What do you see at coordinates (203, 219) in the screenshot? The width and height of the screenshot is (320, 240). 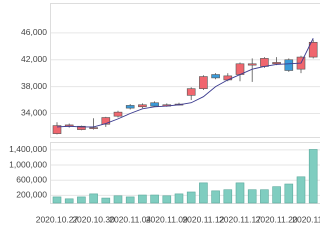 I see `x-tick-label: 2020.11.12` at bounding box center [203, 219].